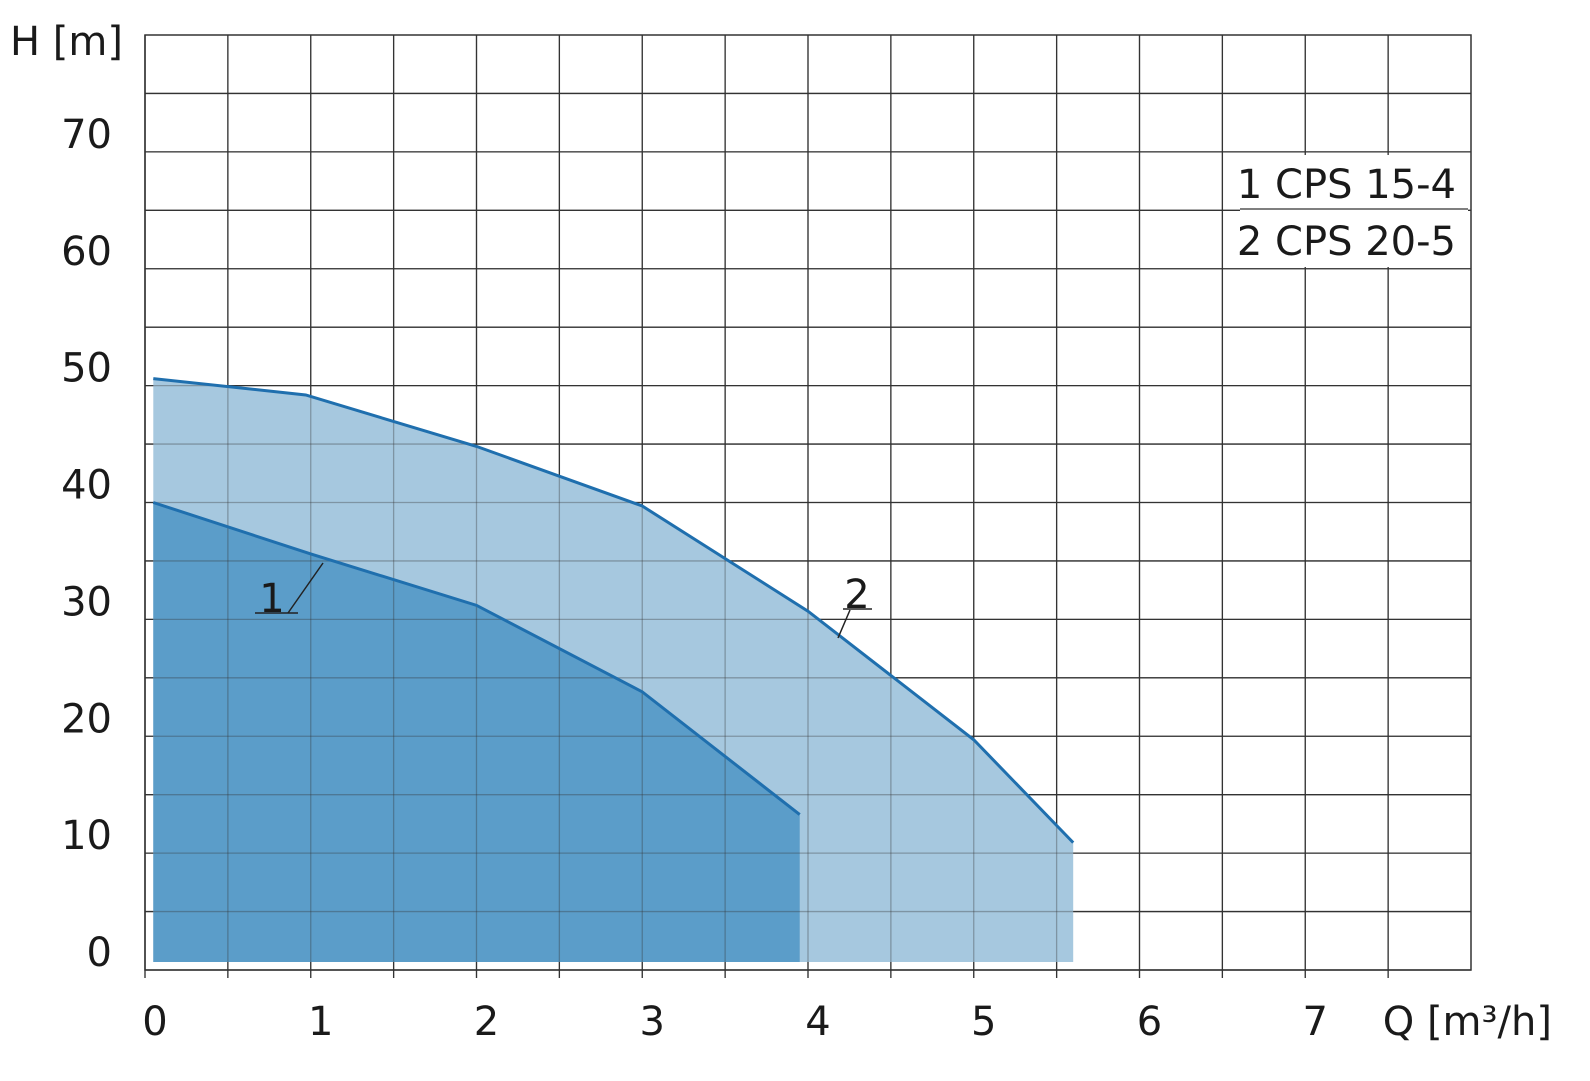 Image resolution: width=1590 pixels, height=1081 pixels. Describe the element at coordinates (1346, 242) in the screenshot. I see `legend-entry: 2 CPS 20-5` at that location.